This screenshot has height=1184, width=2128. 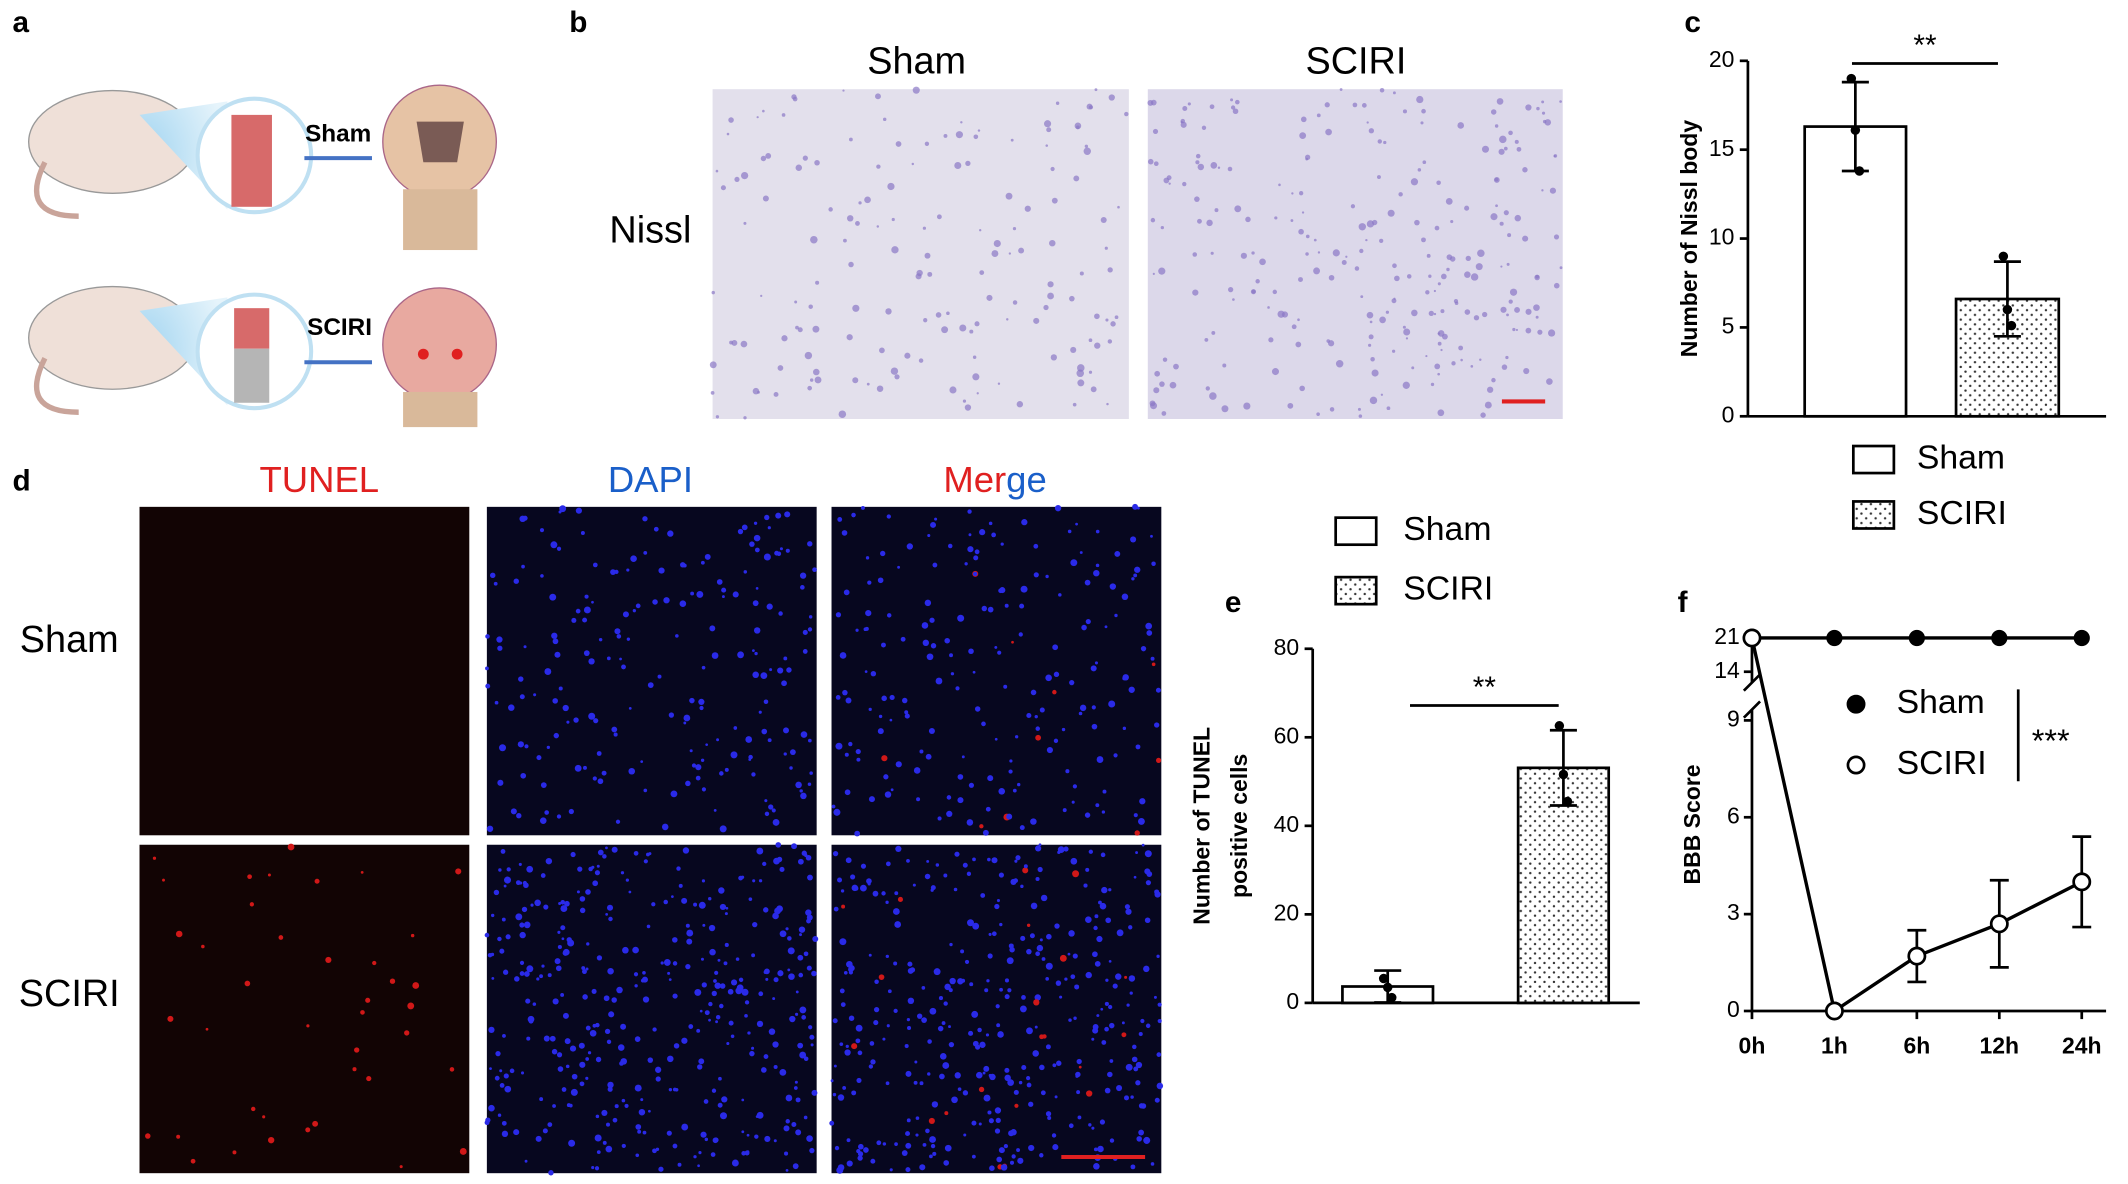 What do you see at coordinates (1752, 638) in the screenshot?
I see `marker` at bounding box center [1752, 638].